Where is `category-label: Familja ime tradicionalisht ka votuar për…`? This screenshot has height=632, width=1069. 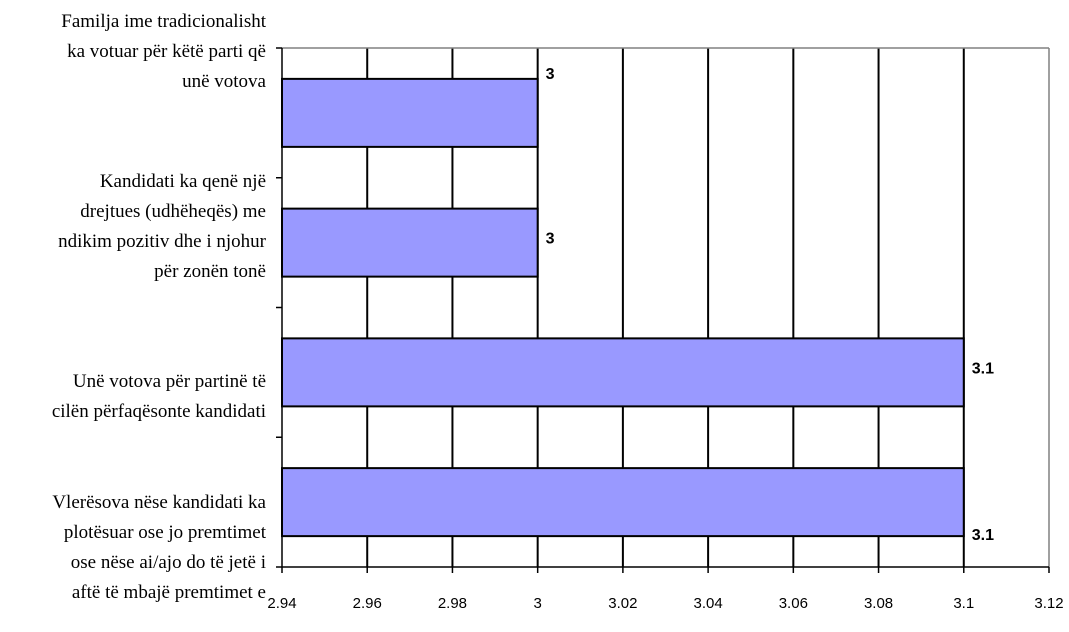 category-label: Familja ime tradicionalisht ka votuar për… is located at coordinates (163, 51).